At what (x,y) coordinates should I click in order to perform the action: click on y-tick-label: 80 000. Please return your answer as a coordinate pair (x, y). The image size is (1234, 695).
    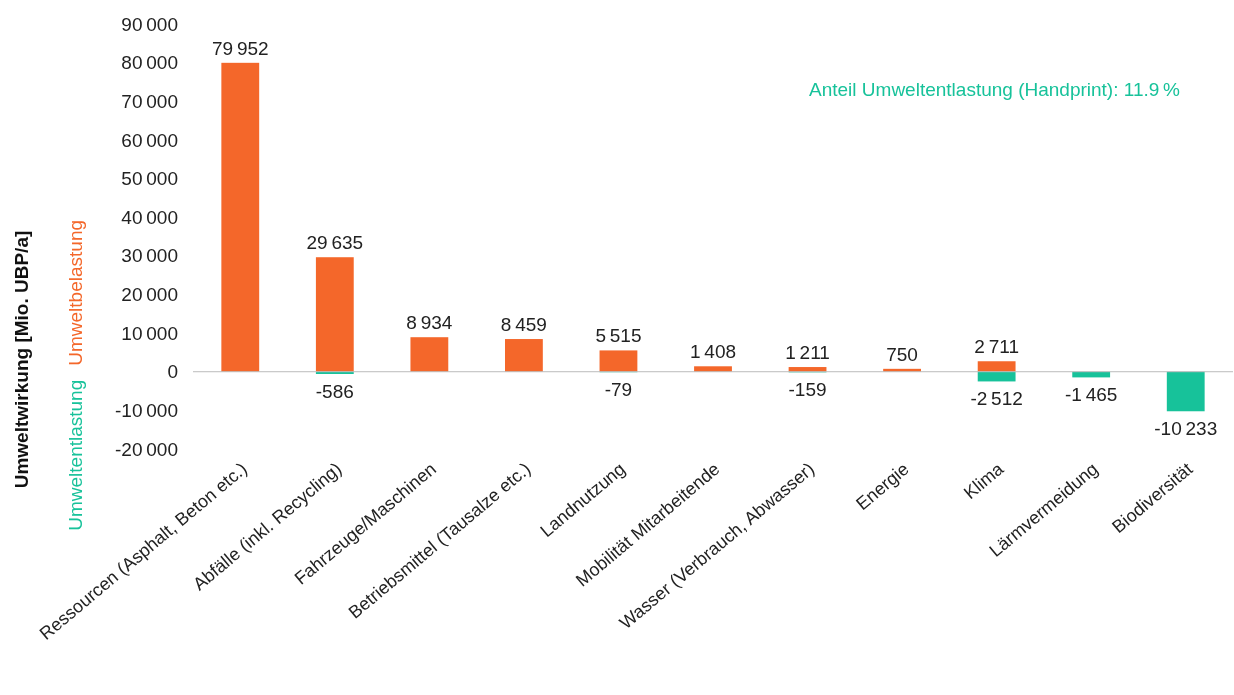
    Looking at the image, I should click on (149, 63).